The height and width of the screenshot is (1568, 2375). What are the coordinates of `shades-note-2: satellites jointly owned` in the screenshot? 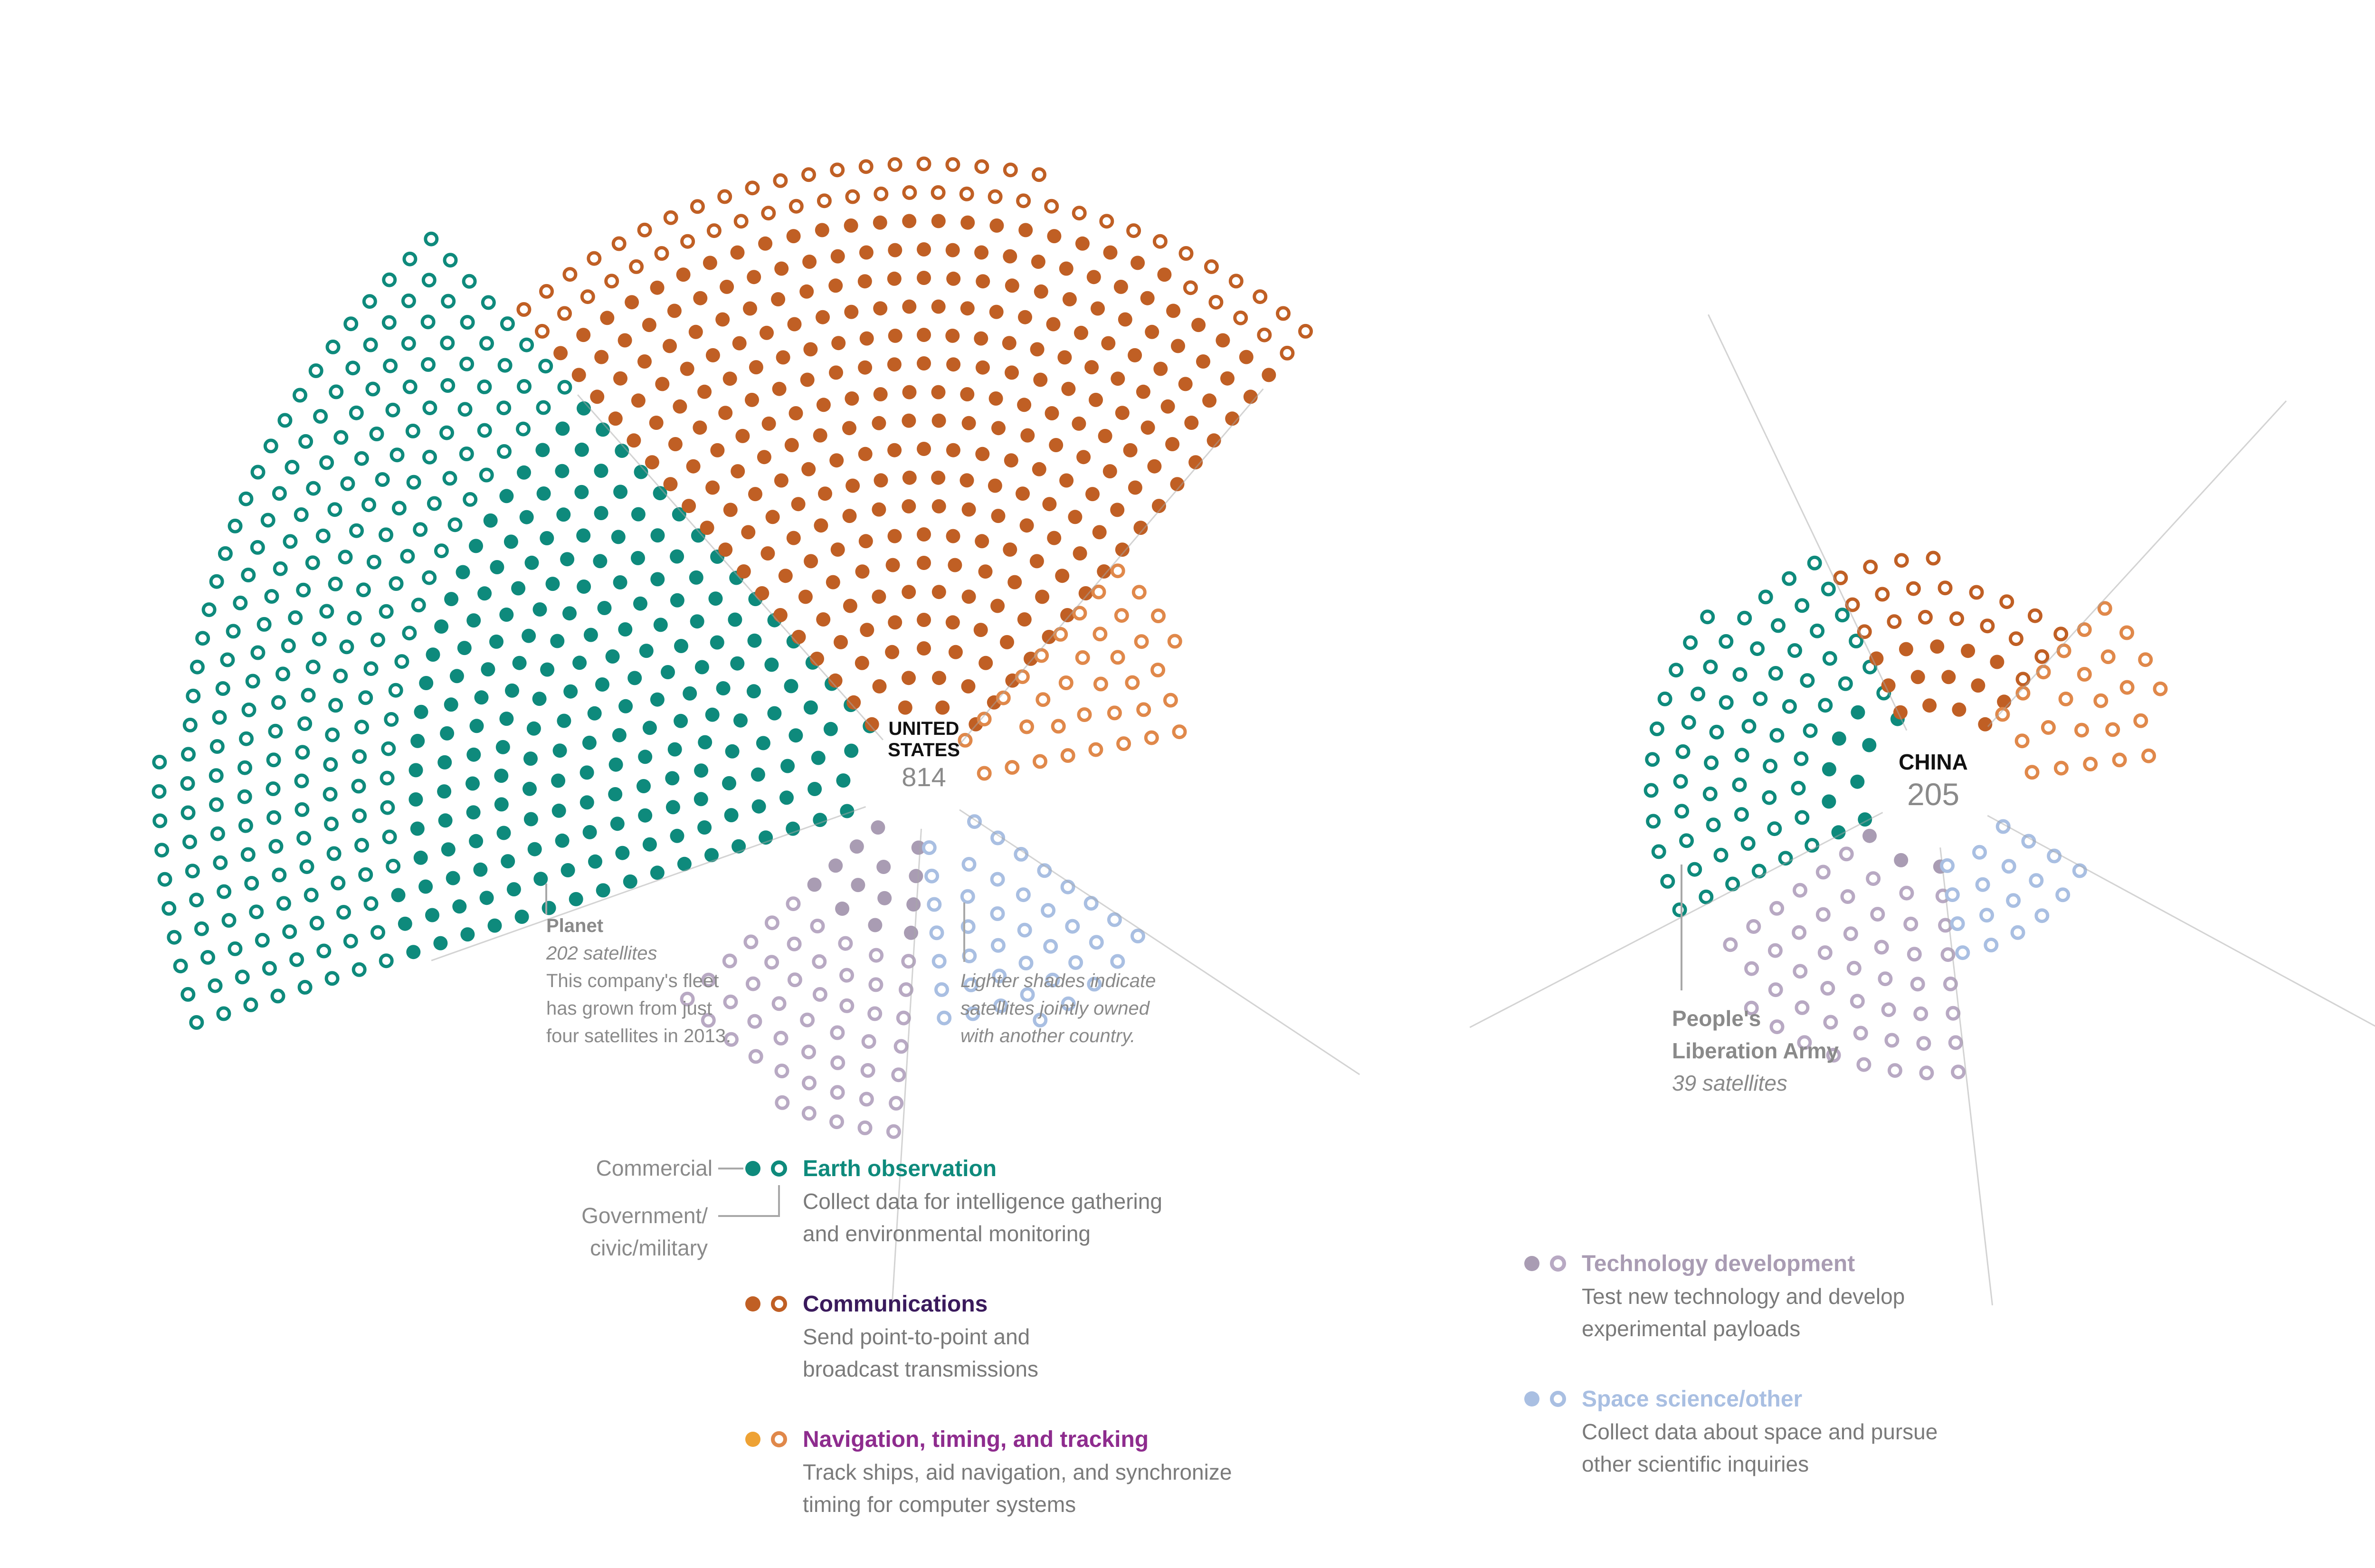 It's located at (1055, 1008).